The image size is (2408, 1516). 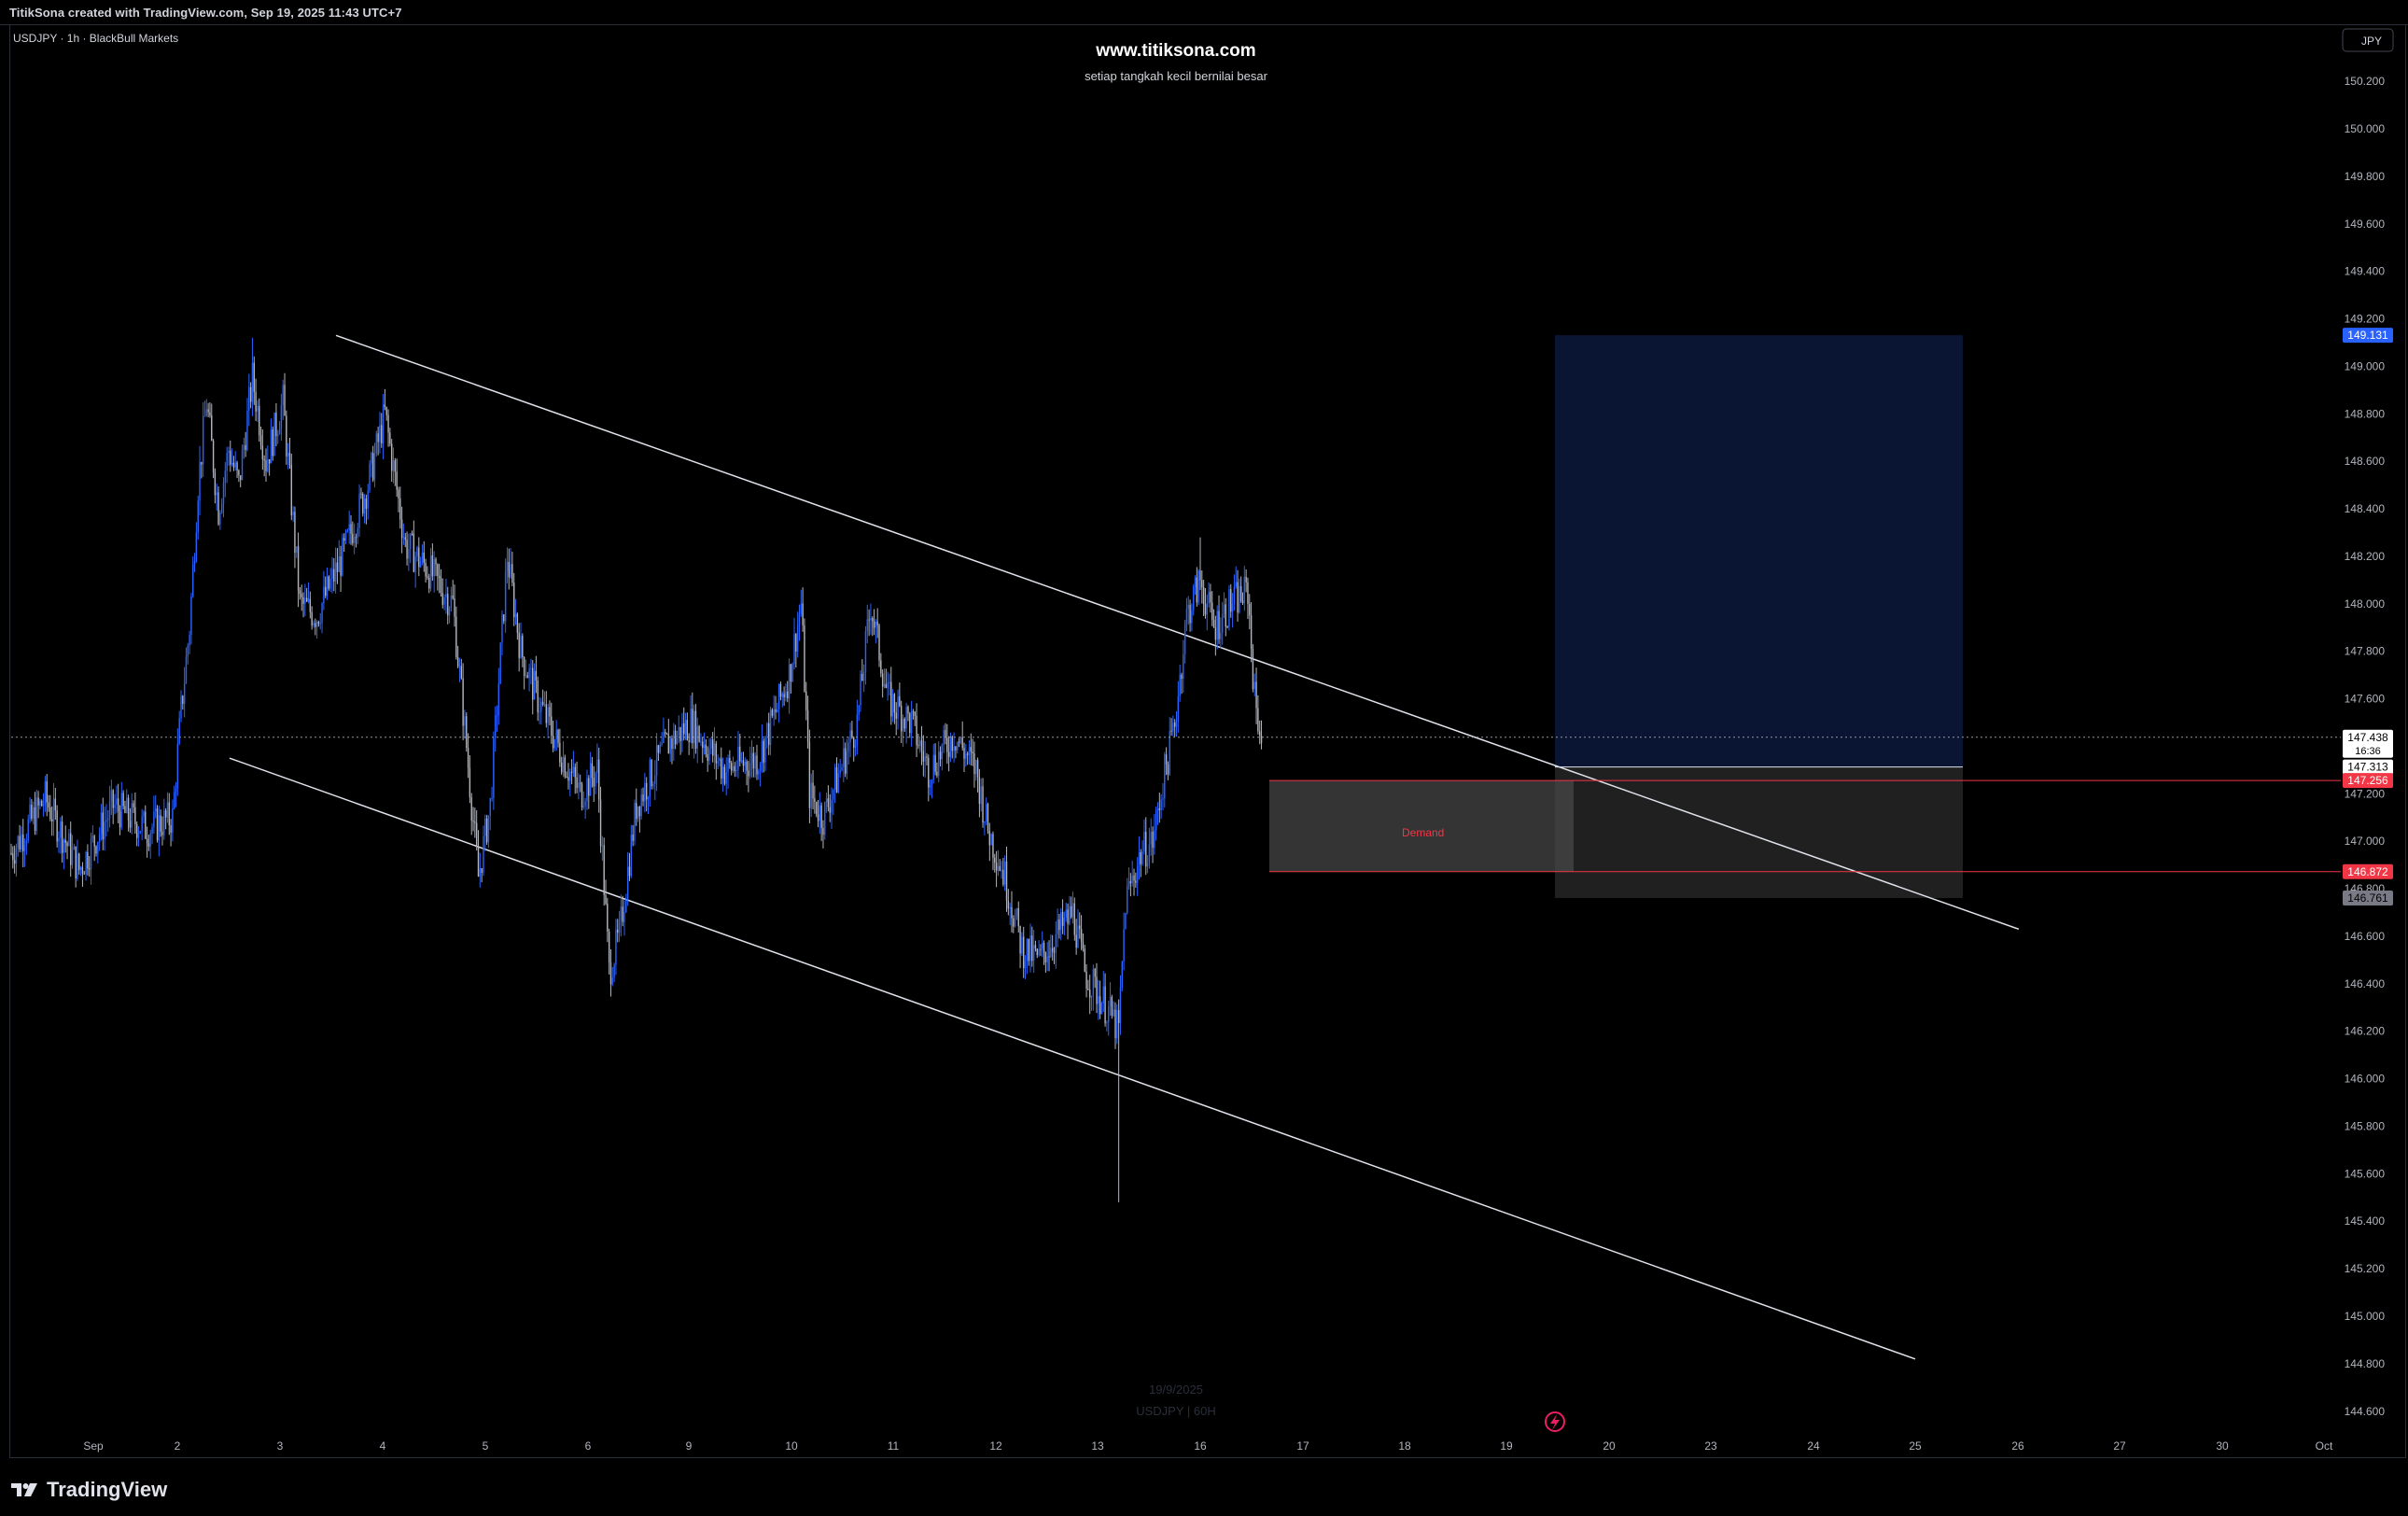 What do you see at coordinates (2365, 1363) in the screenshot?
I see `price-tick-label: 144.800` at bounding box center [2365, 1363].